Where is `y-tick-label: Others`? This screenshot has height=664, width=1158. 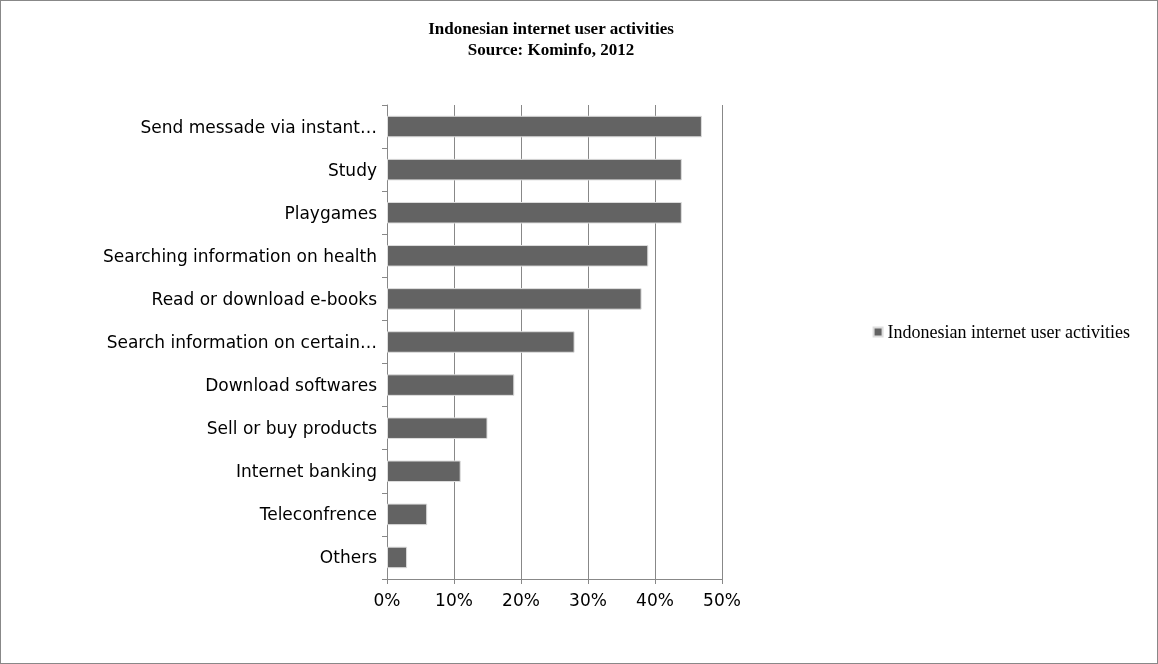
y-tick-label: Others is located at coordinates (348, 557).